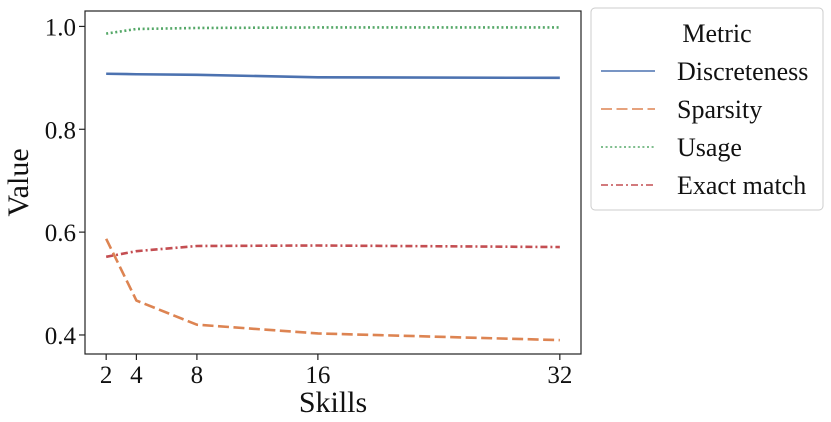 The height and width of the screenshot is (422, 831). Describe the element at coordinates (333, 402) in the screenshot. I see `x-axis-label: Skills` at that location.